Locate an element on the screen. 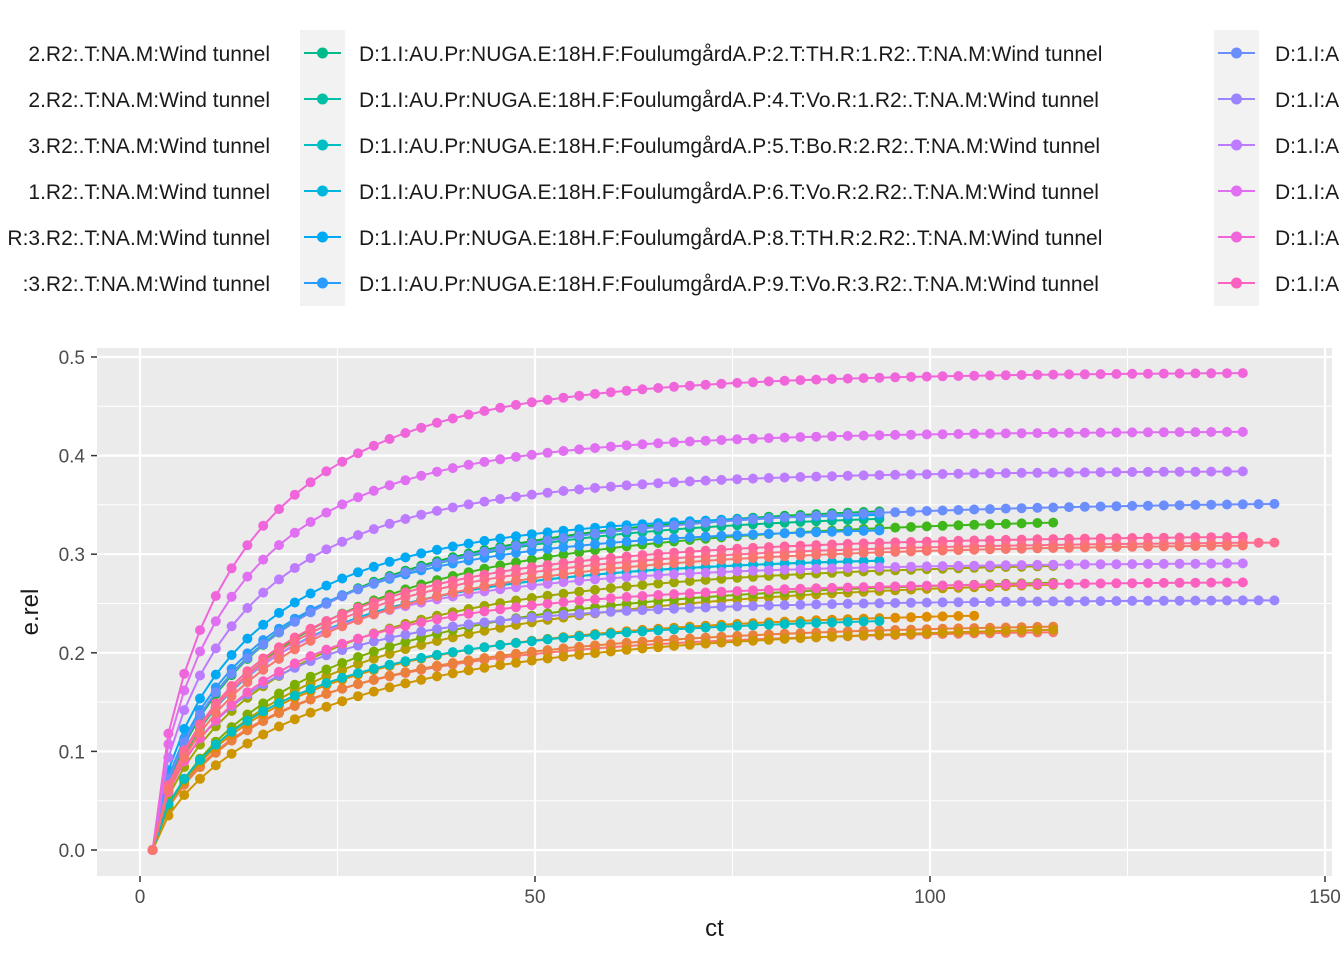 This screenshot has width=1344, height=960. legend-entry: D:1.I:A is located at coordinates (1276, 53).